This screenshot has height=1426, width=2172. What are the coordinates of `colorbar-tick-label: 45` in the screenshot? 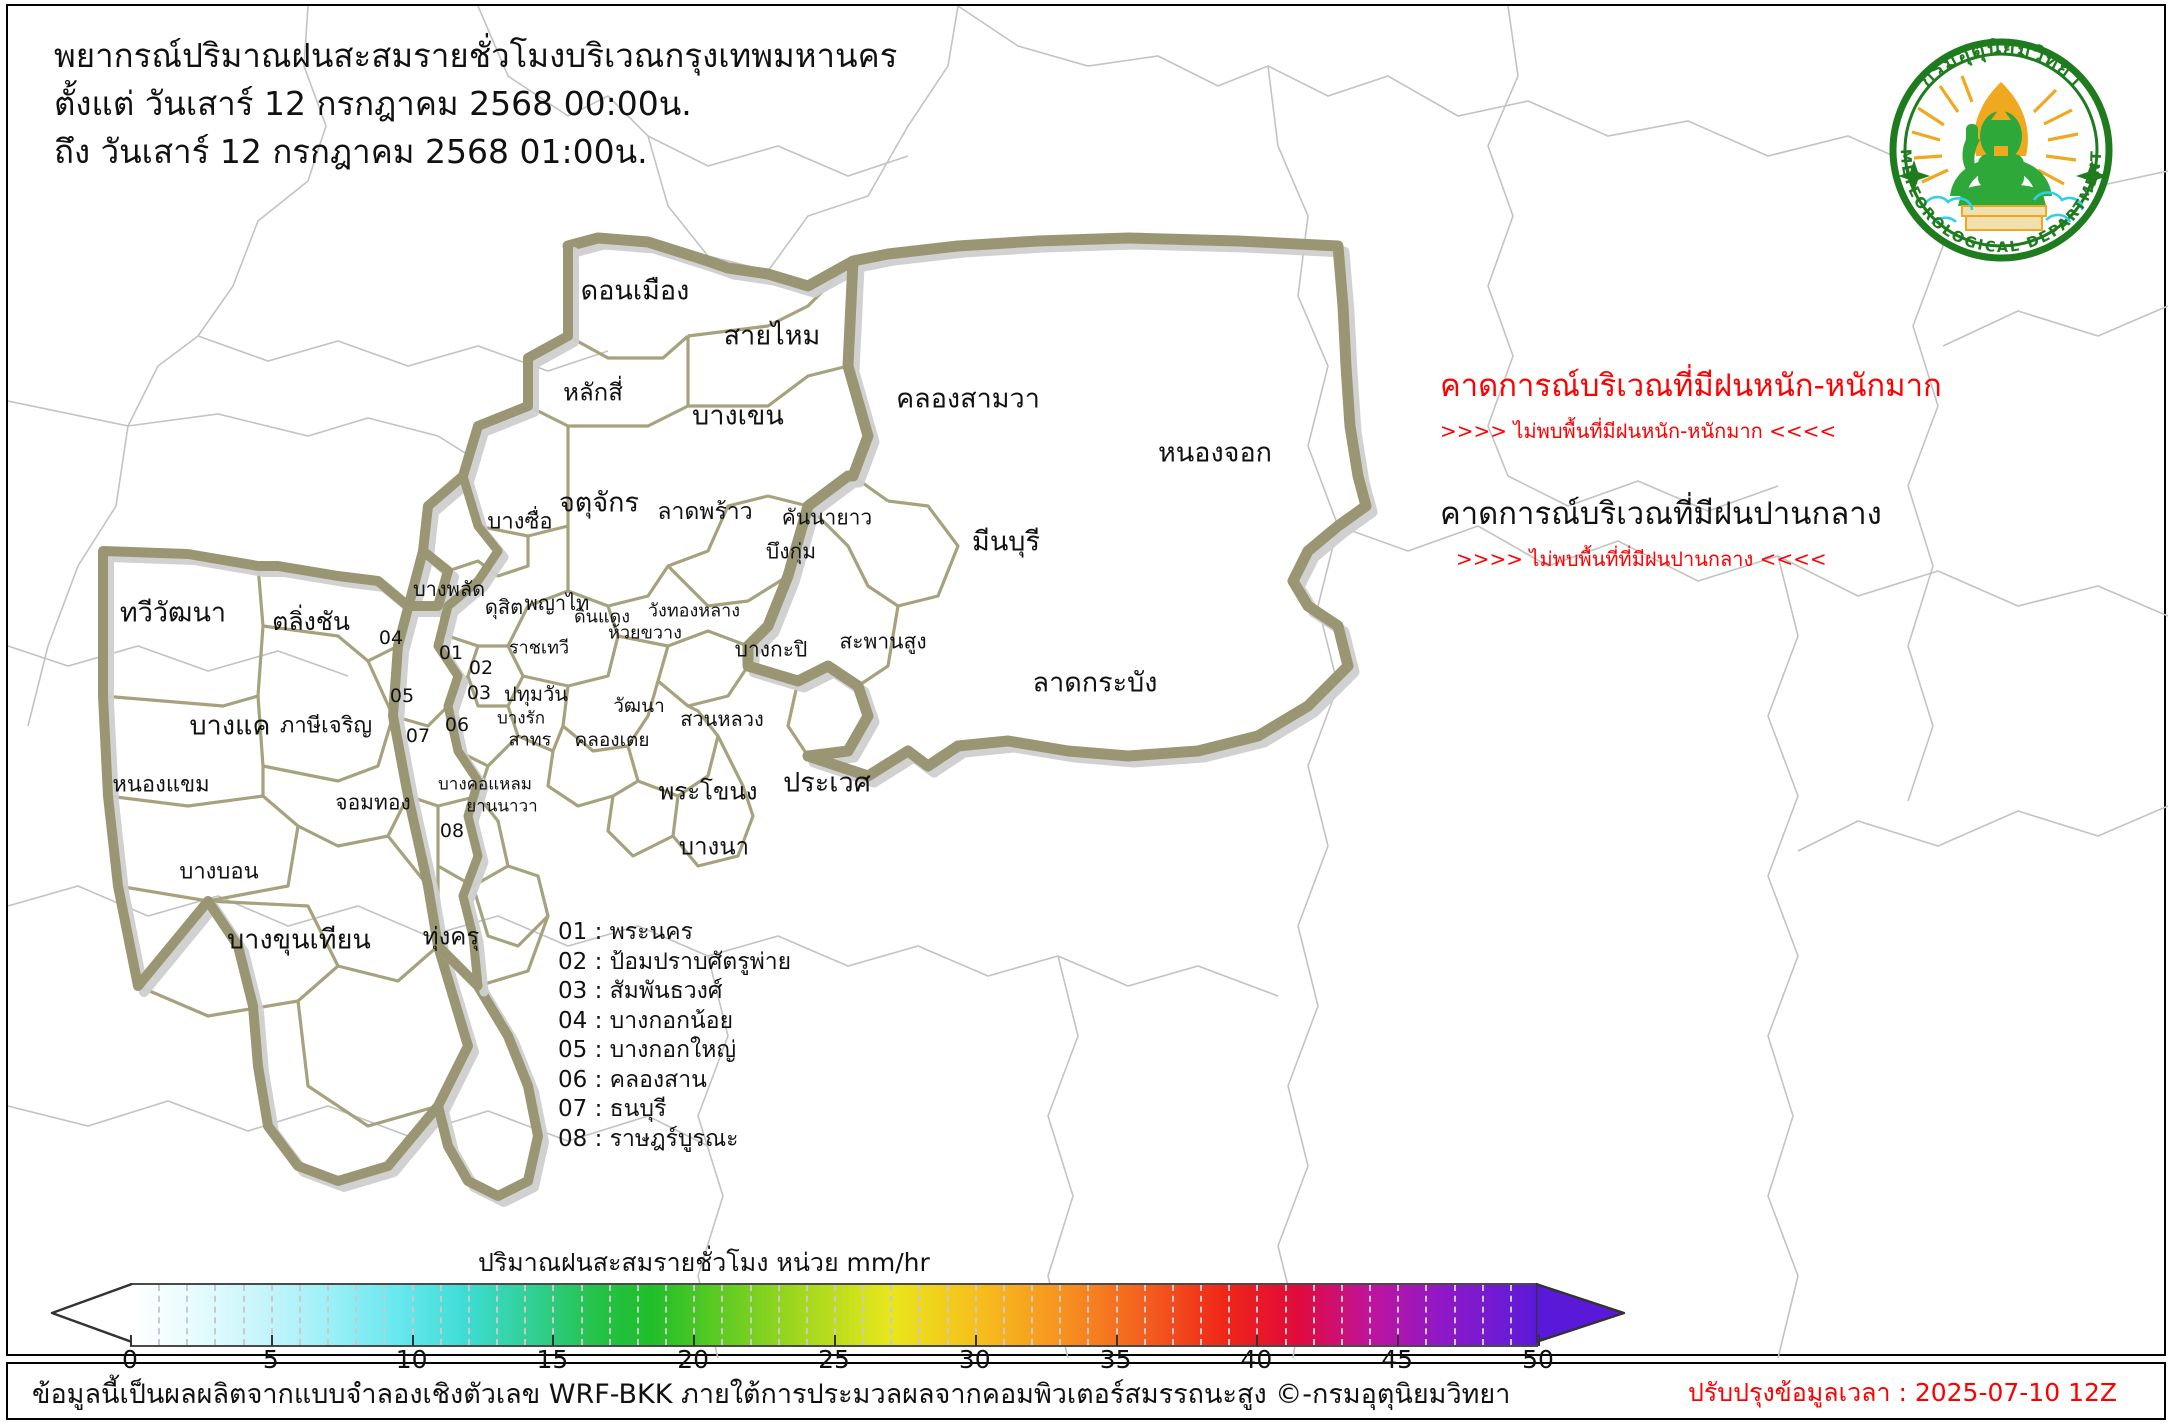 It's located at (1397, 1359).